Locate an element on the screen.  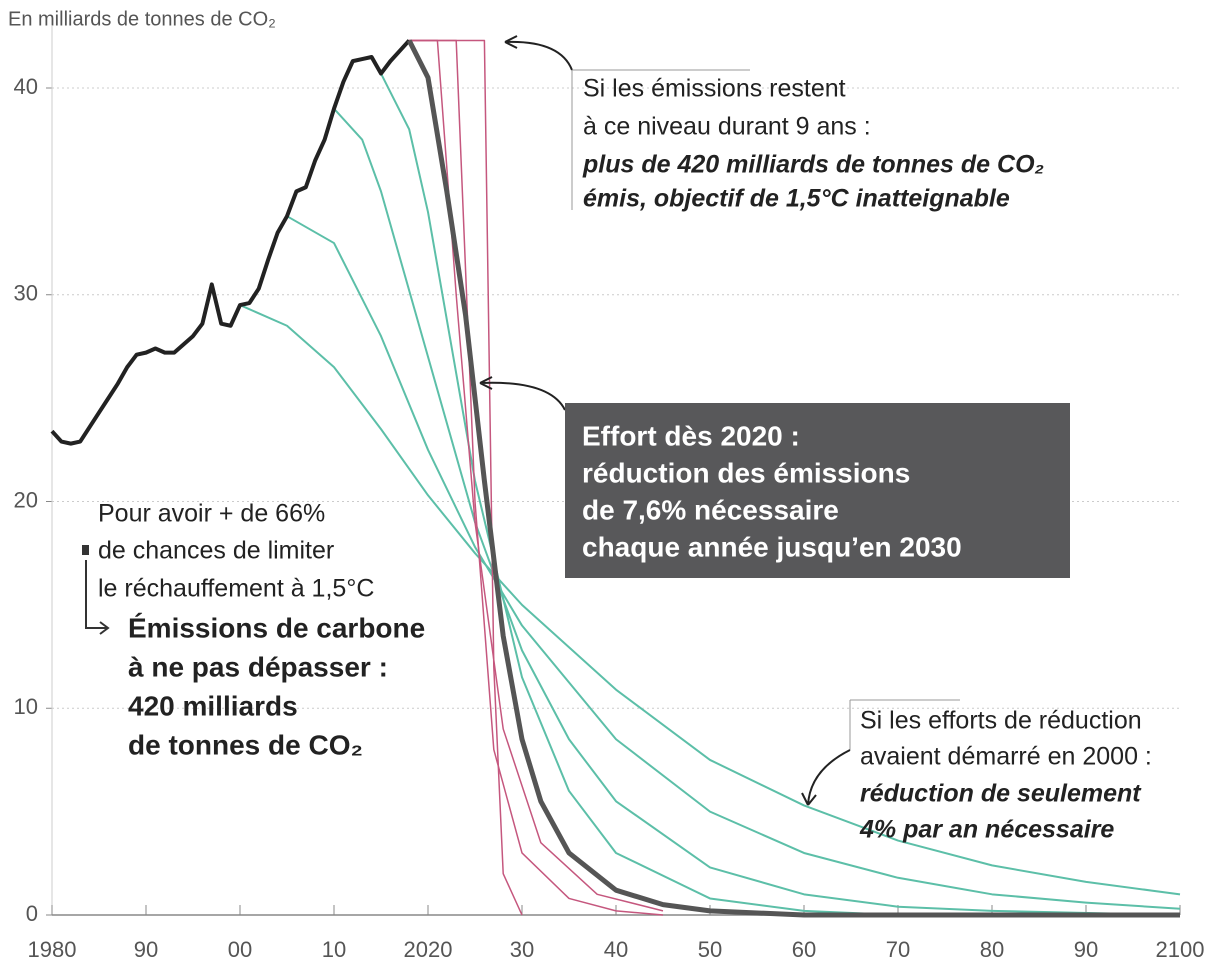
marker is located at coordinates (85, 550).